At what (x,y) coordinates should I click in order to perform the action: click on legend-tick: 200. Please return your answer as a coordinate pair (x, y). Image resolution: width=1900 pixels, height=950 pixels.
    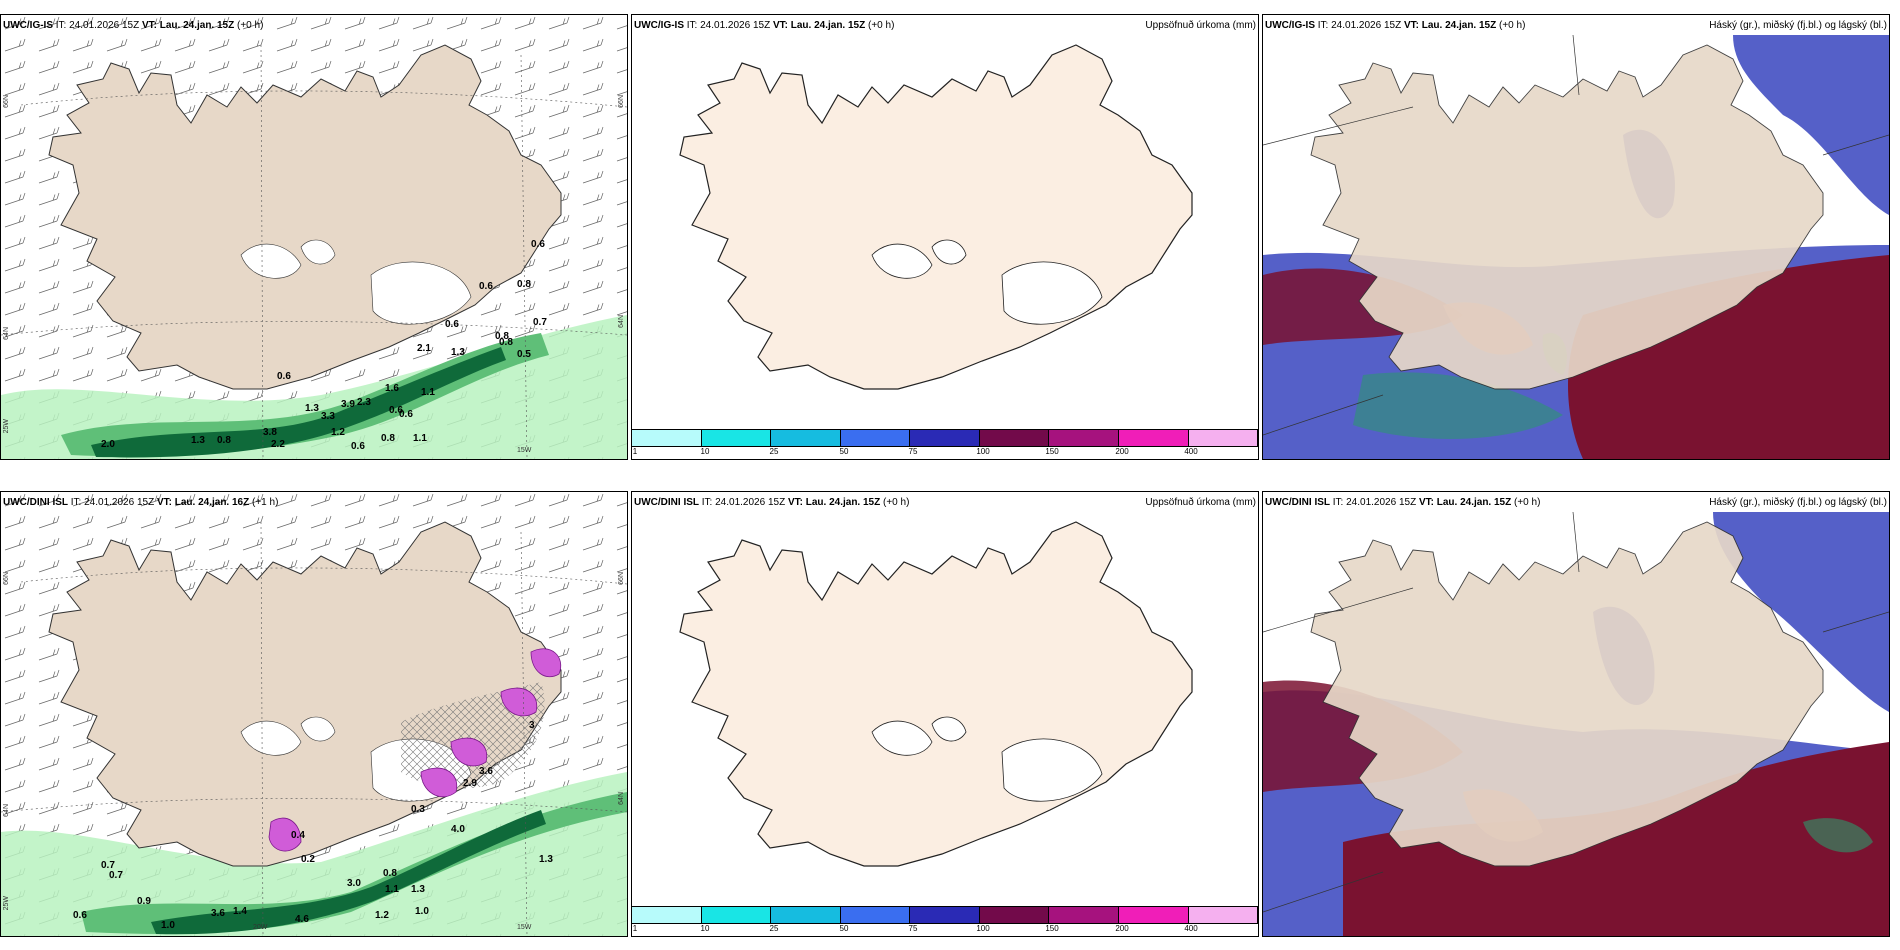
    Looking at the image, I should click on (1122, 928).